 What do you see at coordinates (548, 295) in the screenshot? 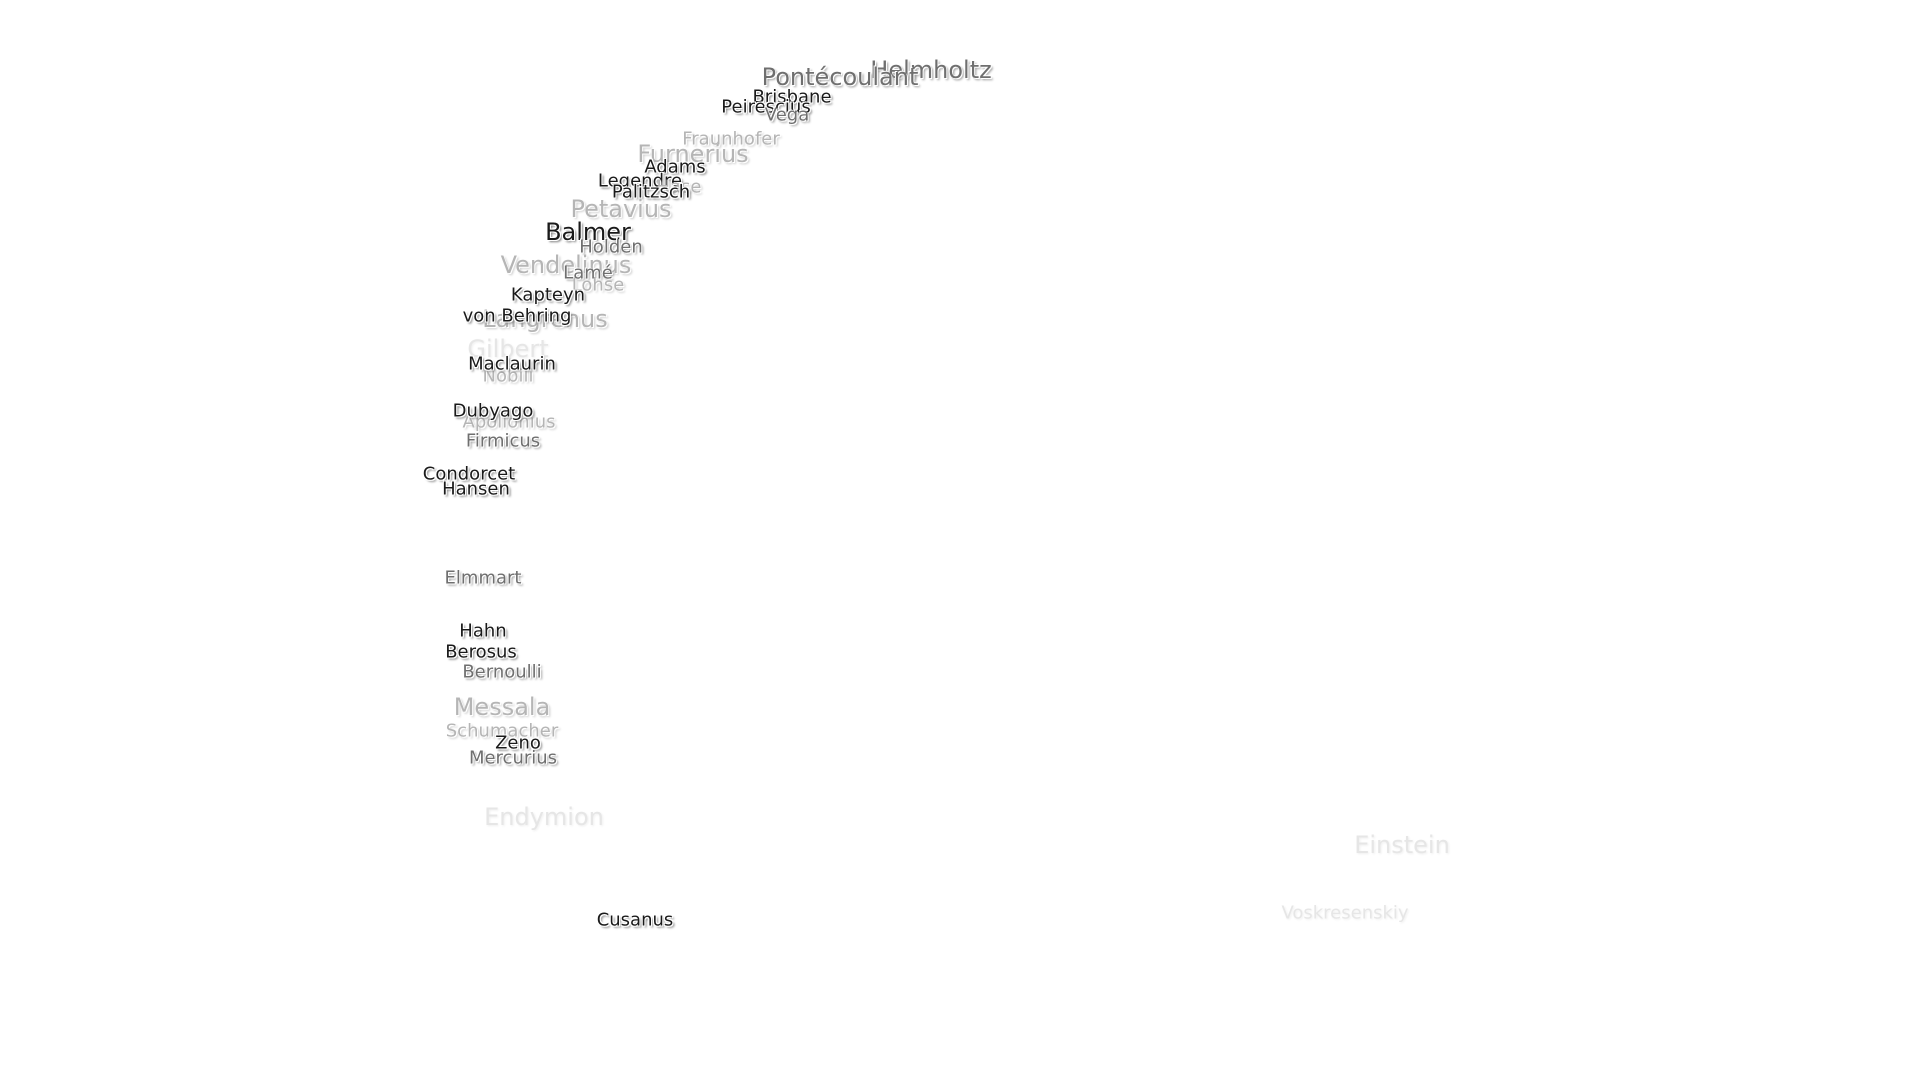
I see `crater-label: Kapteyn` at bounding box center [548, 295].